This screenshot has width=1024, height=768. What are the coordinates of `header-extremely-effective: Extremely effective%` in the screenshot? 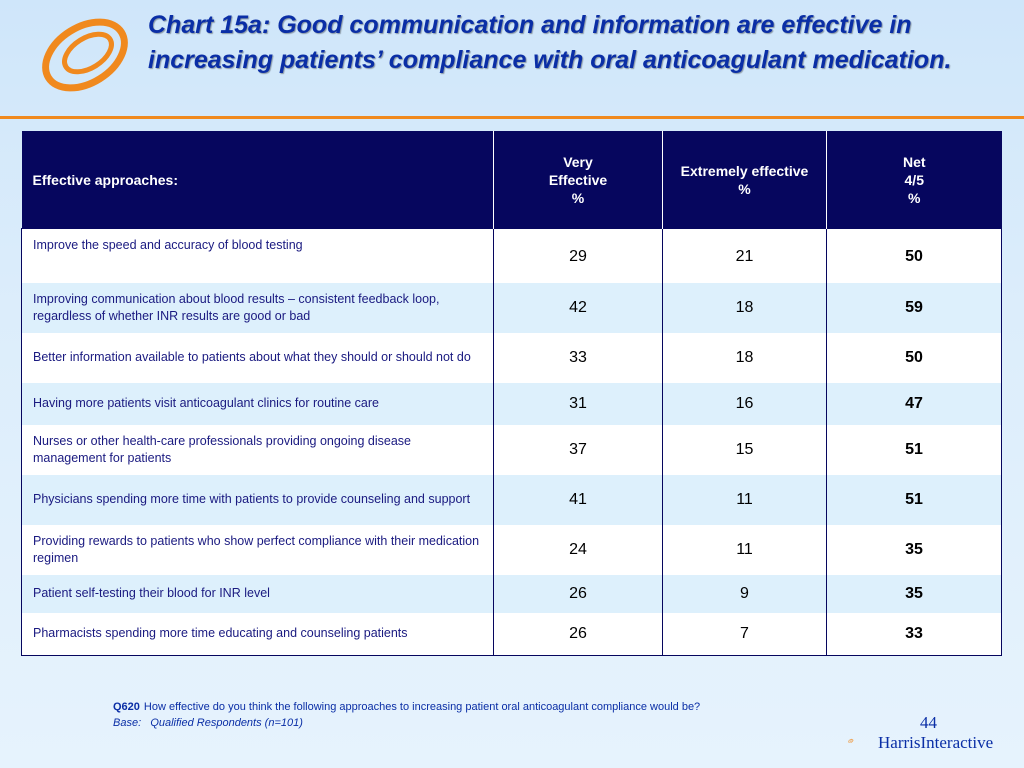 It's located at (744, 180).